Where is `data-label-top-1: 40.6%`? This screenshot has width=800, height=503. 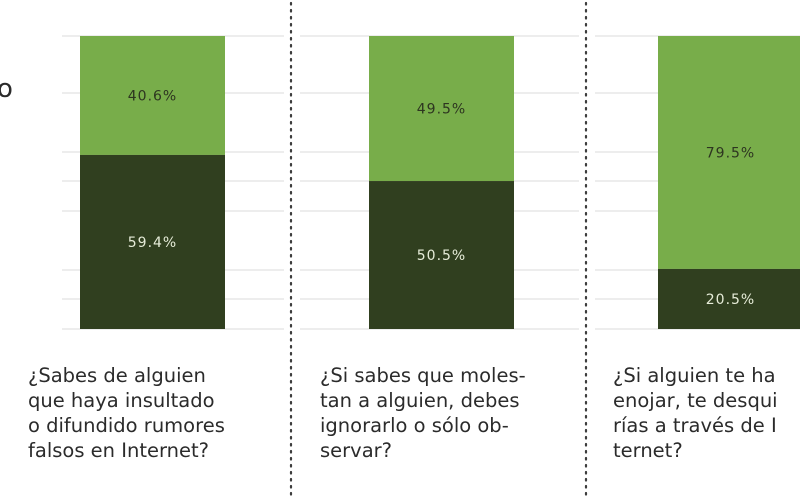
data-label-top-1: 40.6% is located at coordinates (152, 96).